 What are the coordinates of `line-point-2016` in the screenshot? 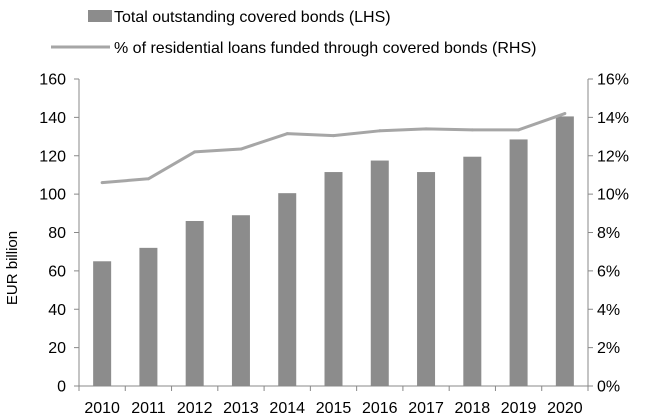 It's located at (380, 131).